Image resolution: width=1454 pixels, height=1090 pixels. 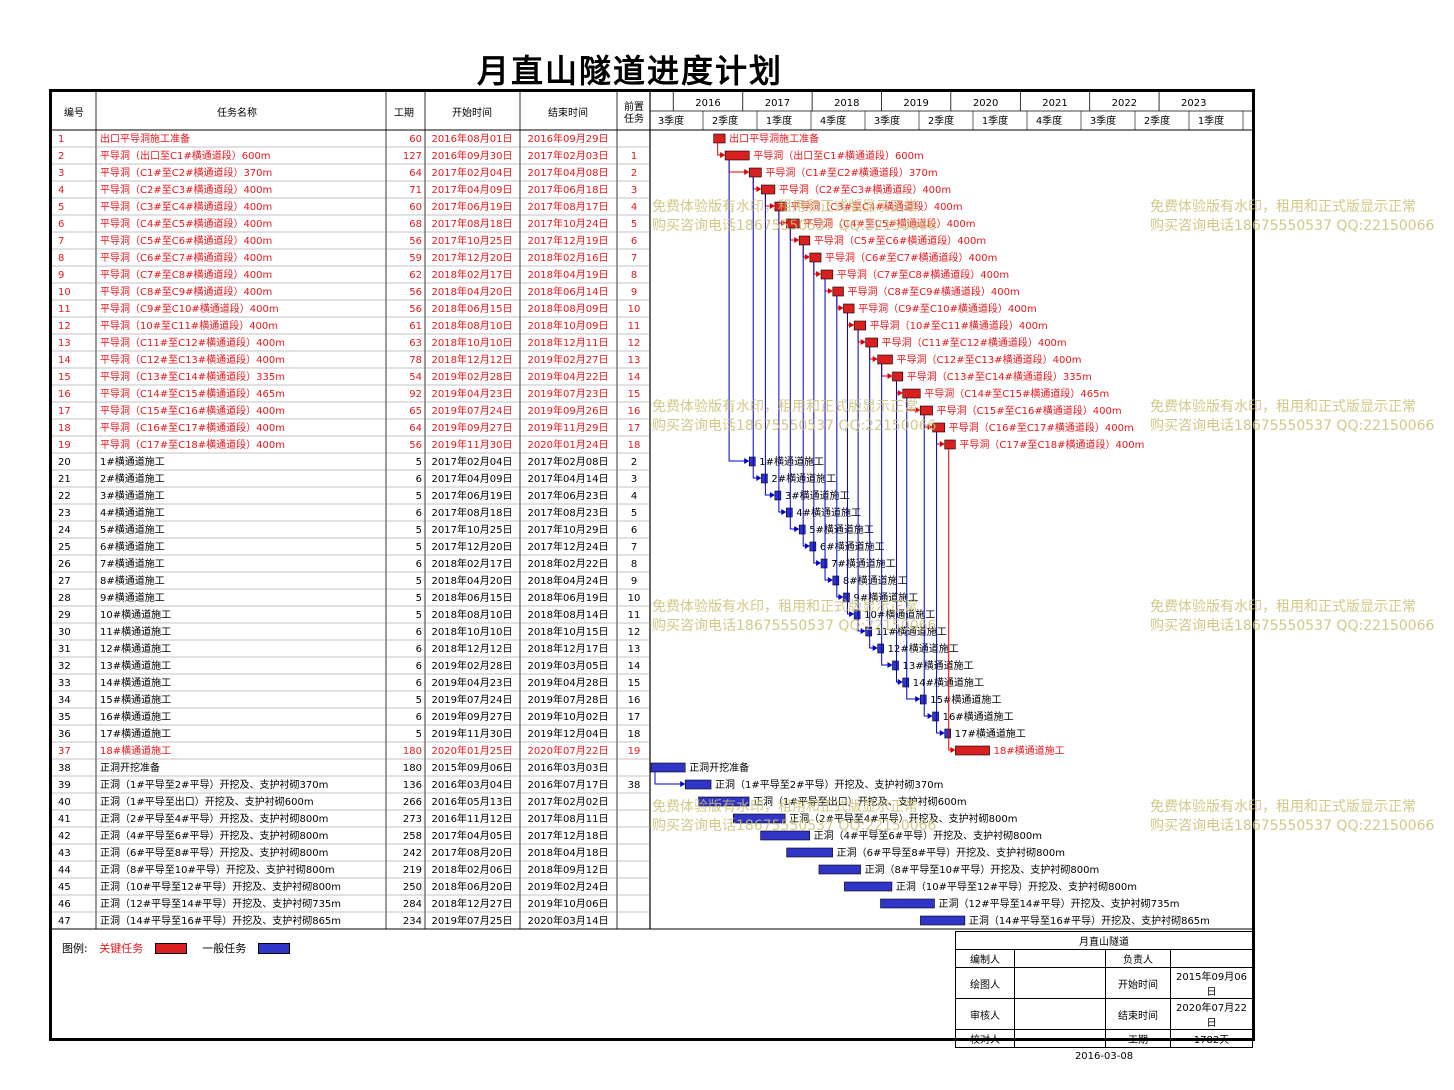 What do you see at coordinates (64, 904) in the screenshot?
I see `task-id: 46` at bounding box center [64, 904].